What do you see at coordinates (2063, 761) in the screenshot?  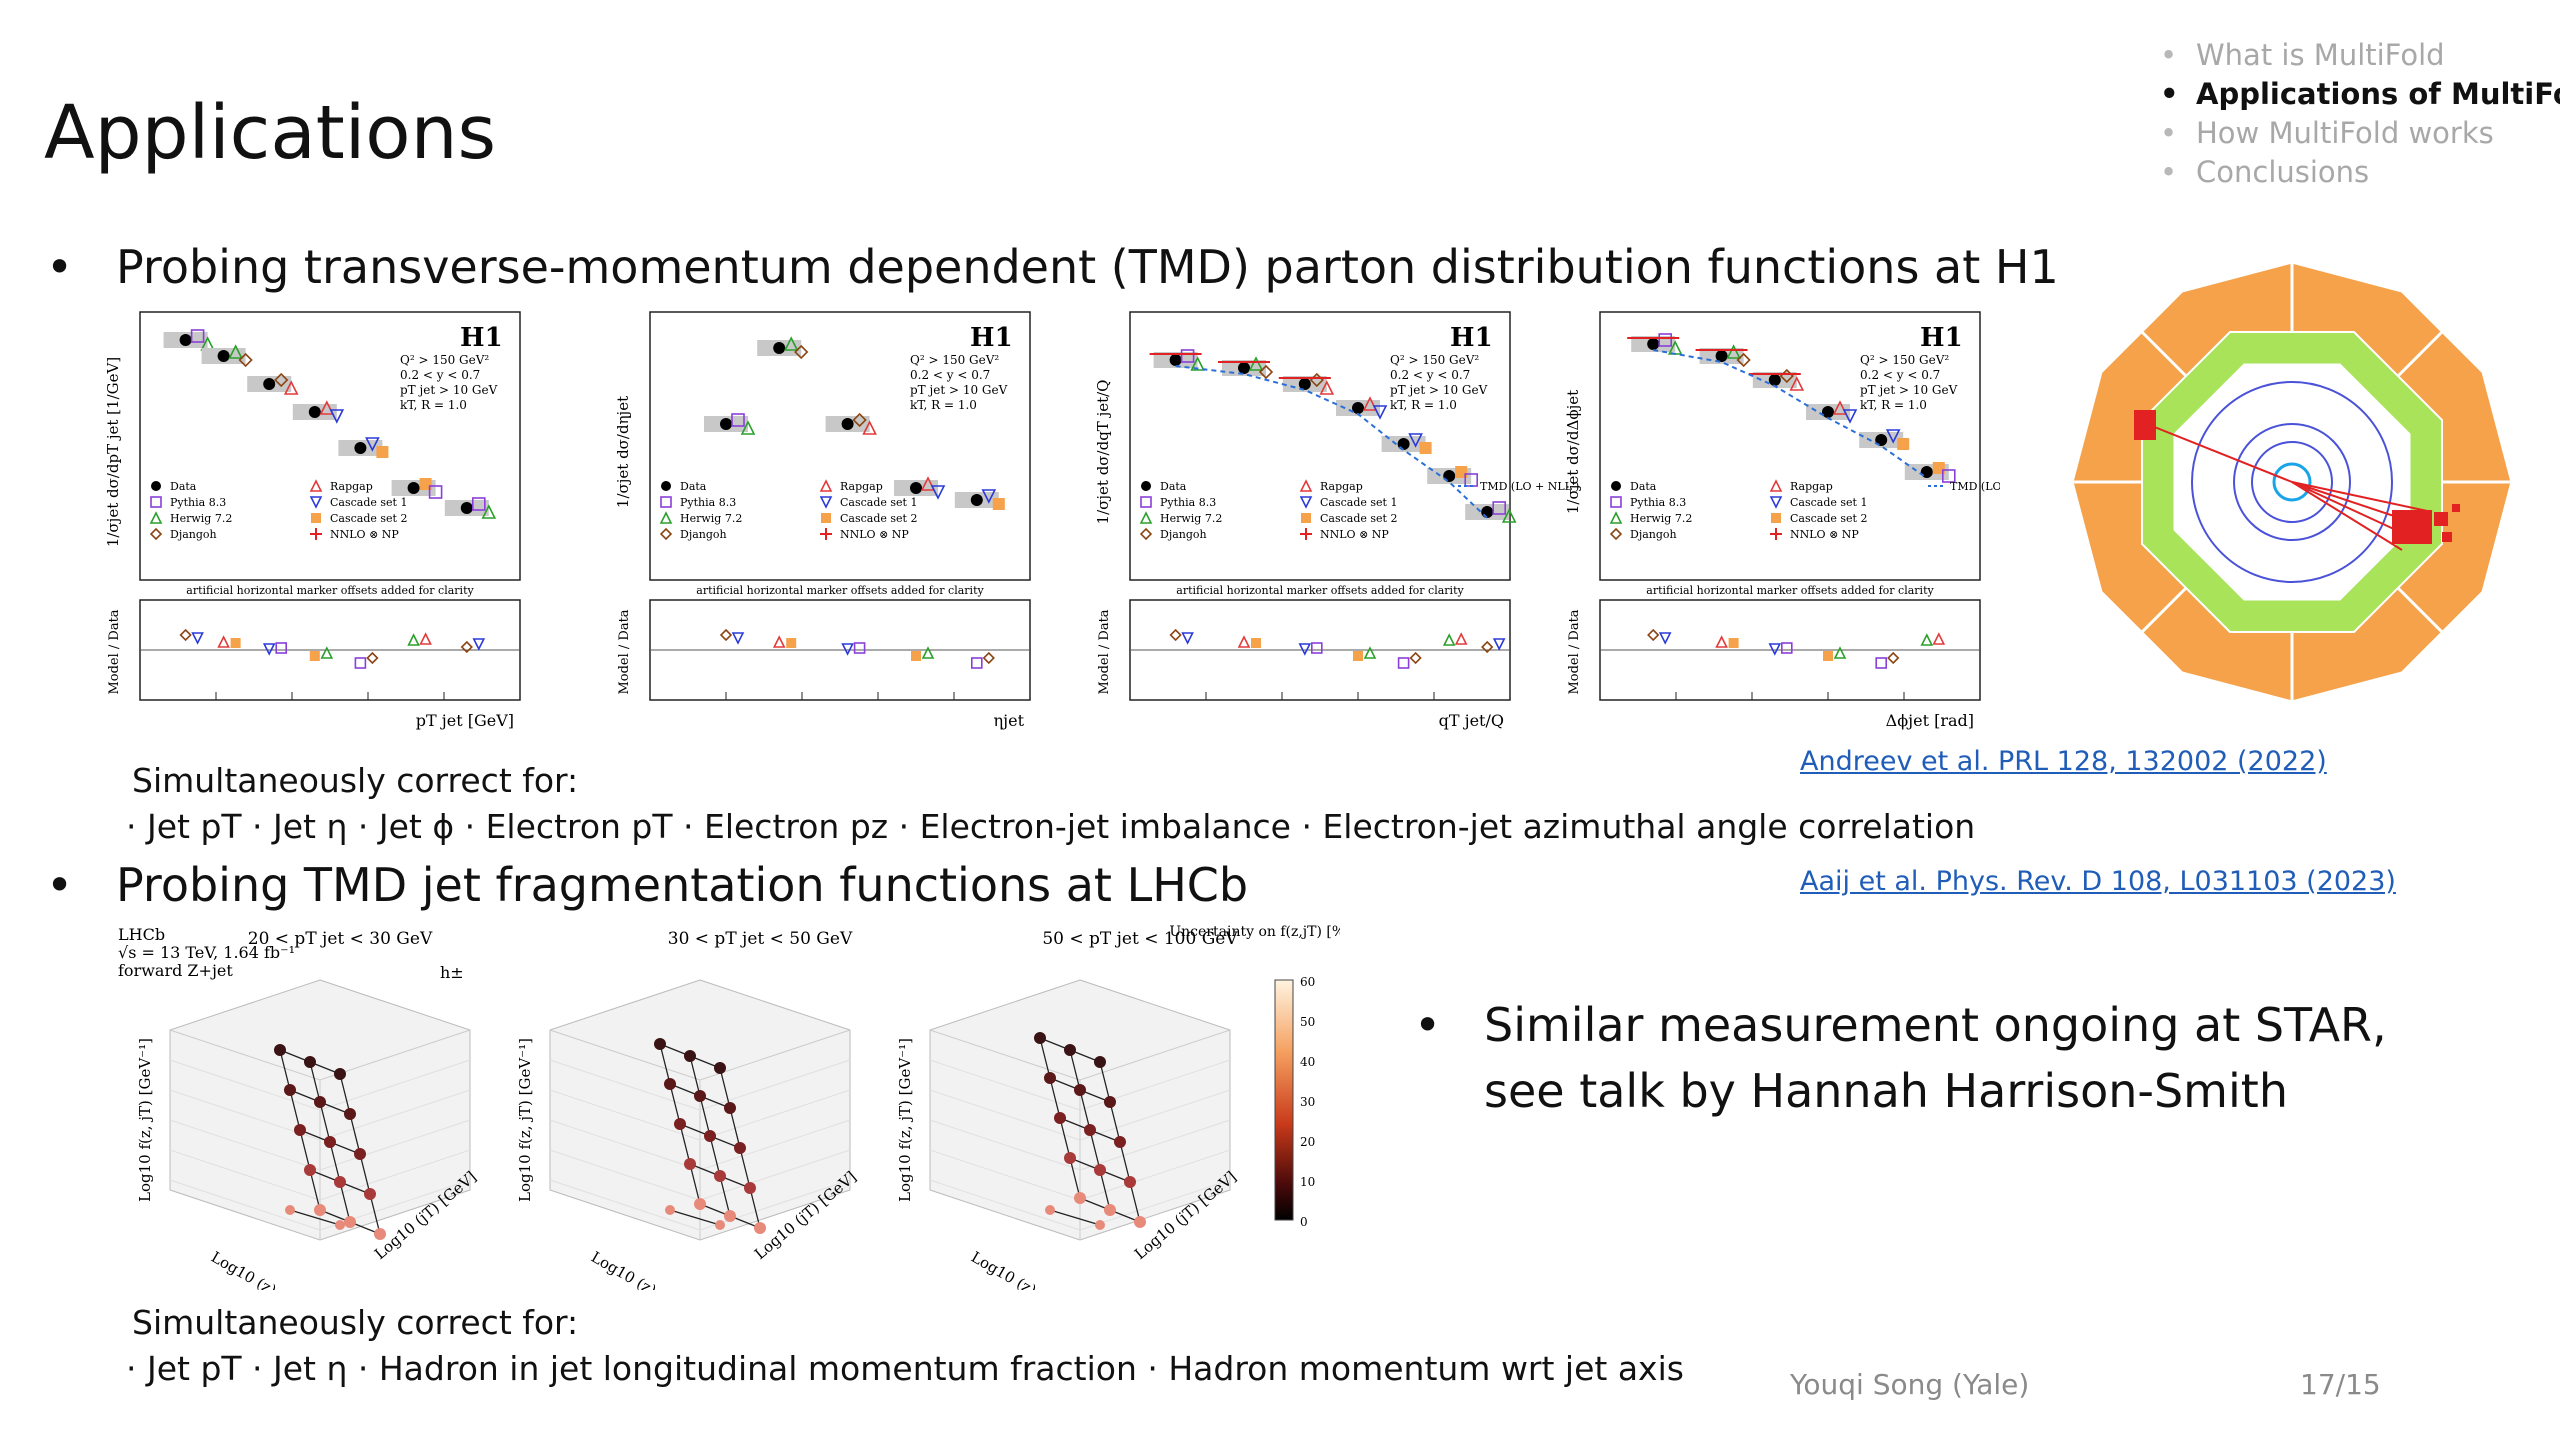 I see `reference-link-h1: Andreev et al. PRL 128, 132002 (2022)` at bounding box center [2063, 761].